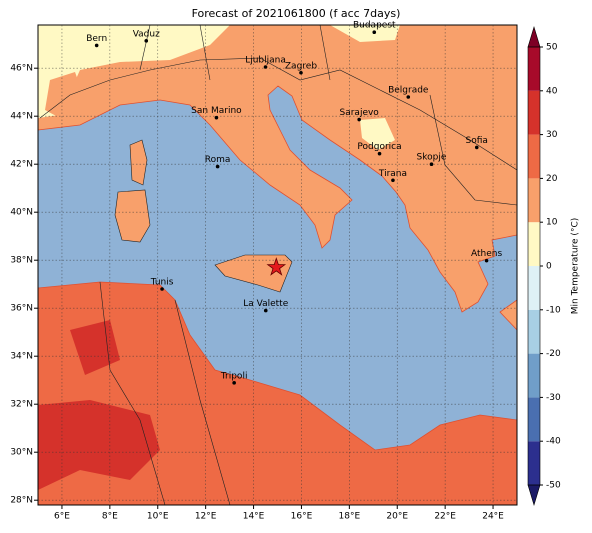 The width and height of the screenshot is (592, 533). I want to click on colorbar-tick-label: -50, so click(553, 486).